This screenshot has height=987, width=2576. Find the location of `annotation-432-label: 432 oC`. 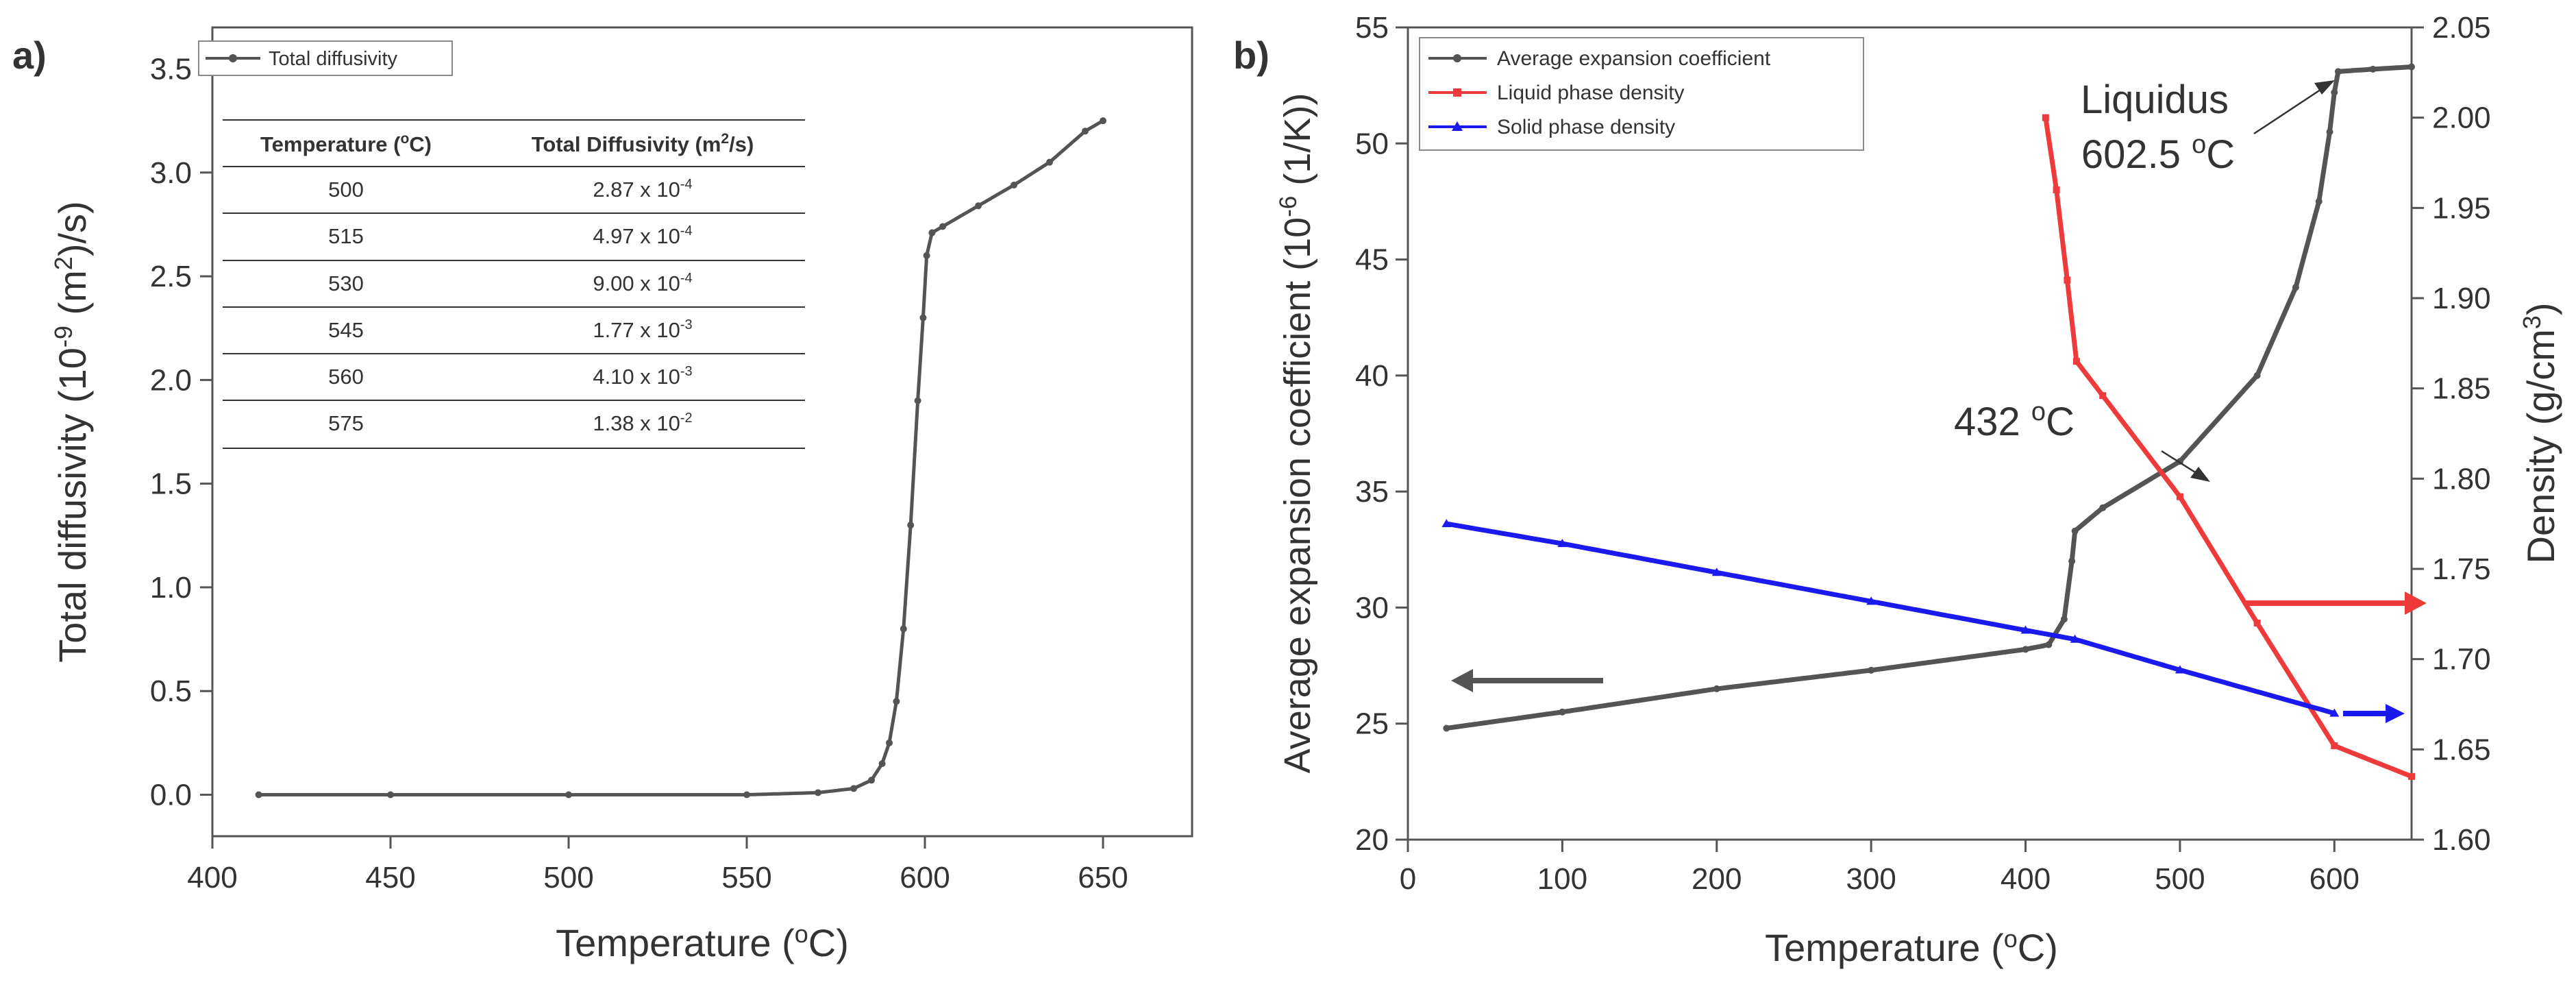

annotation-432-label: 432 oC is located at coordinates (2014, 421).